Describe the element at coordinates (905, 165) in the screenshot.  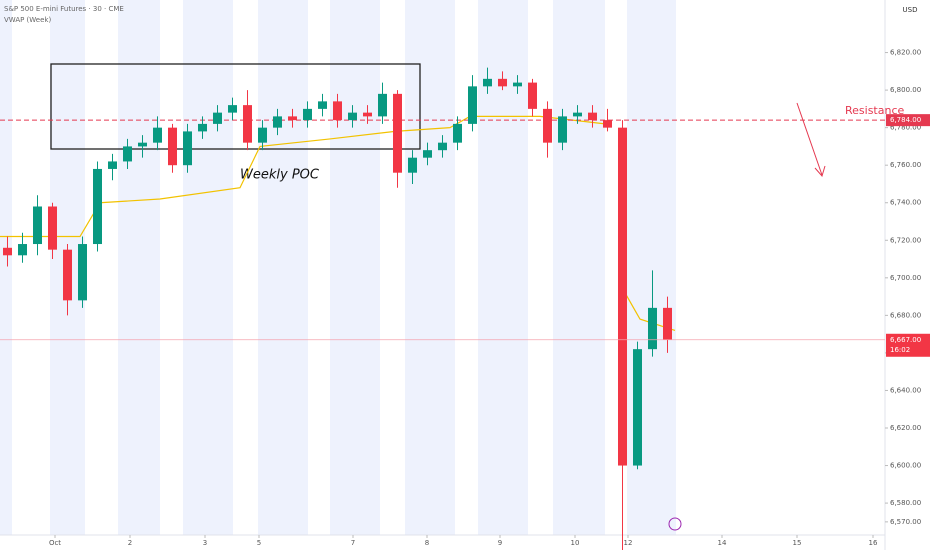
I see `y-tick-label: 6,760.00` at that location.